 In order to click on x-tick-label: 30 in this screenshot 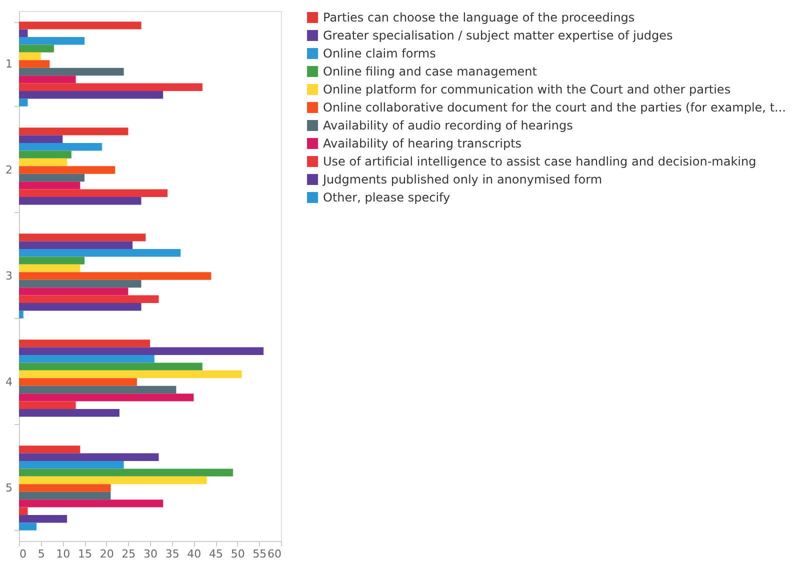, I will do `click(151, 554)`.